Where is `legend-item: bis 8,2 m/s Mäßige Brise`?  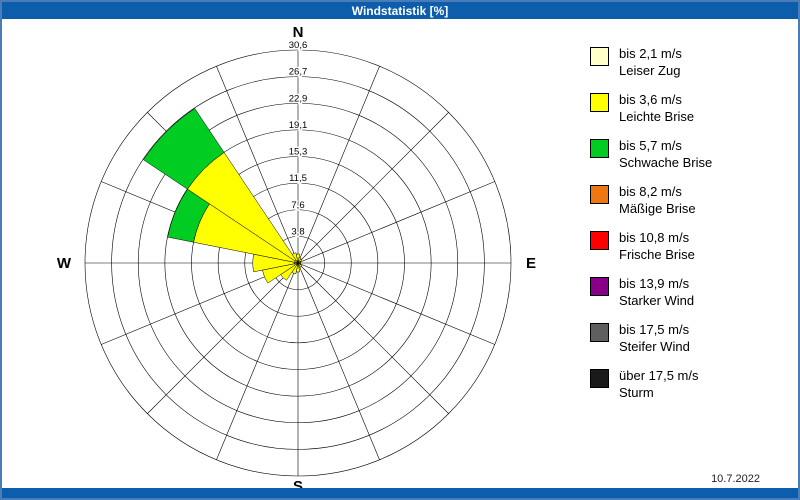
legend-item: bis 8,2 m/s Mäßige Brise is located at coordinates (651, 202).